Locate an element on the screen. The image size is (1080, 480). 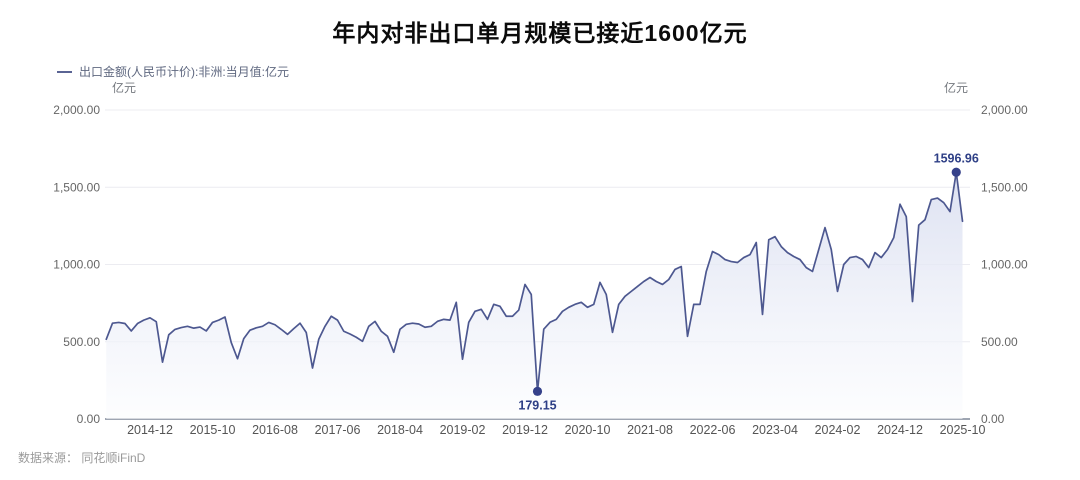
x-axis-tick-label: 2015-10 is located at coordinates (213, 430).